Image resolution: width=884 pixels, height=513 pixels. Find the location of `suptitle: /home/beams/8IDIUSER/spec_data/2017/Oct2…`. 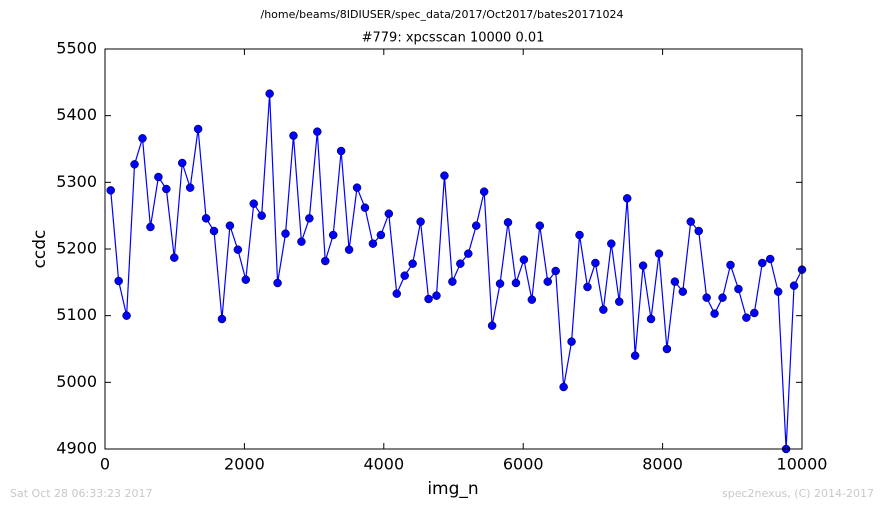

suptitle: /home/beams/8IDIUSER/spec_data/2017/Oct2… is located at coordinates (442, 14).